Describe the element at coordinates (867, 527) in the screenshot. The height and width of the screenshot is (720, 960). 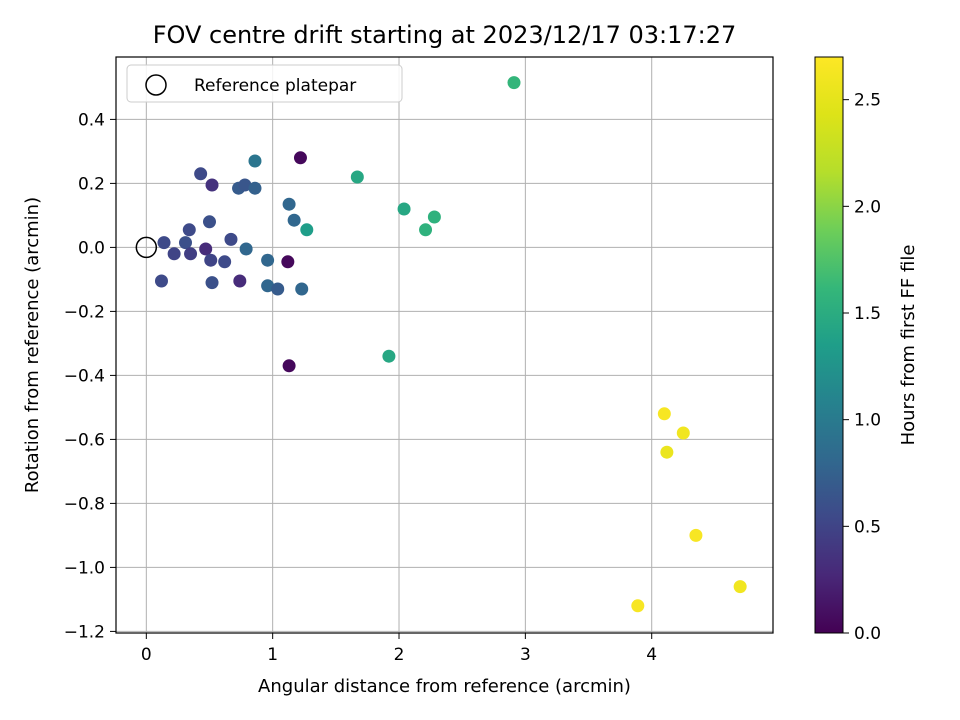
I see `colorbar-tick-label: 0.5` at that location.